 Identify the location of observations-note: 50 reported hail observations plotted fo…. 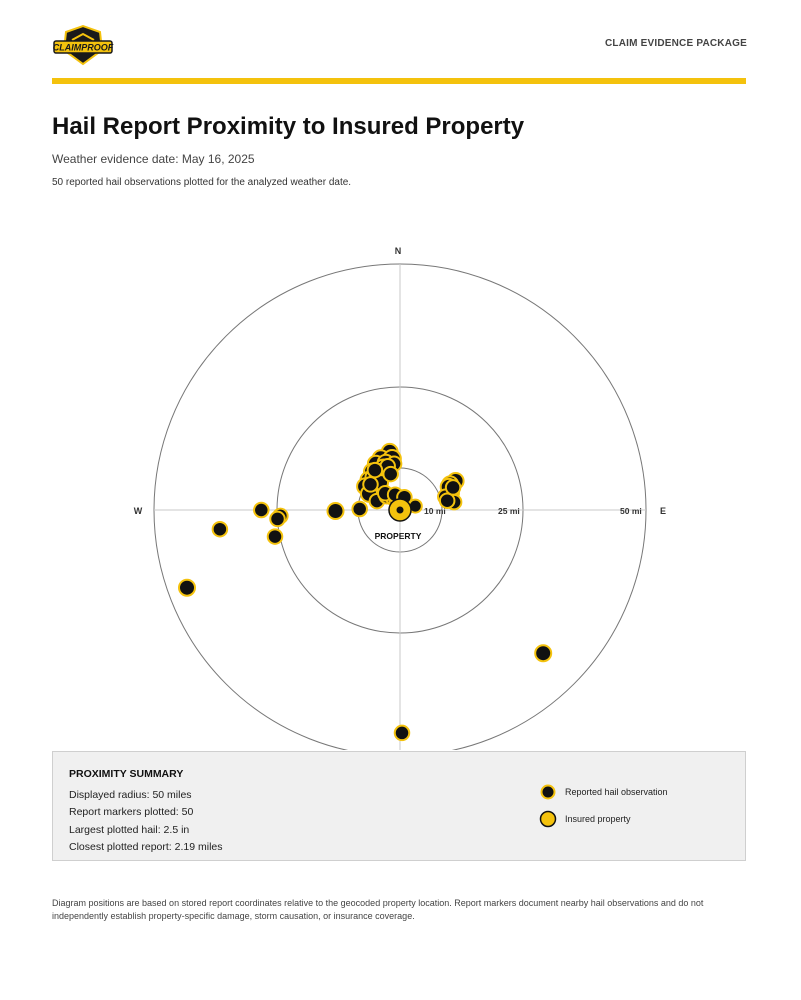
(202, 182).